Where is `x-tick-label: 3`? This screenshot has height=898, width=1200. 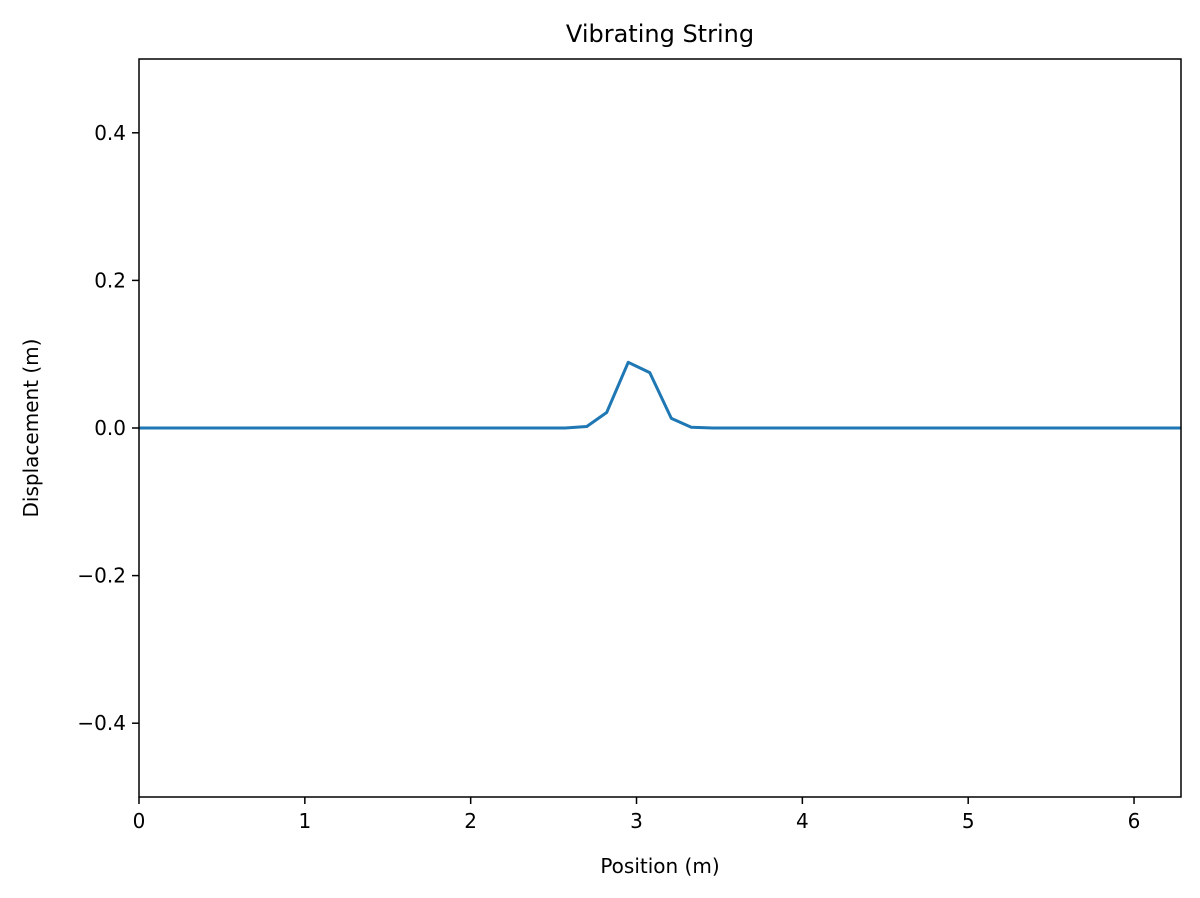
x-tick-label: 3 is located at coordinates (636, 821).